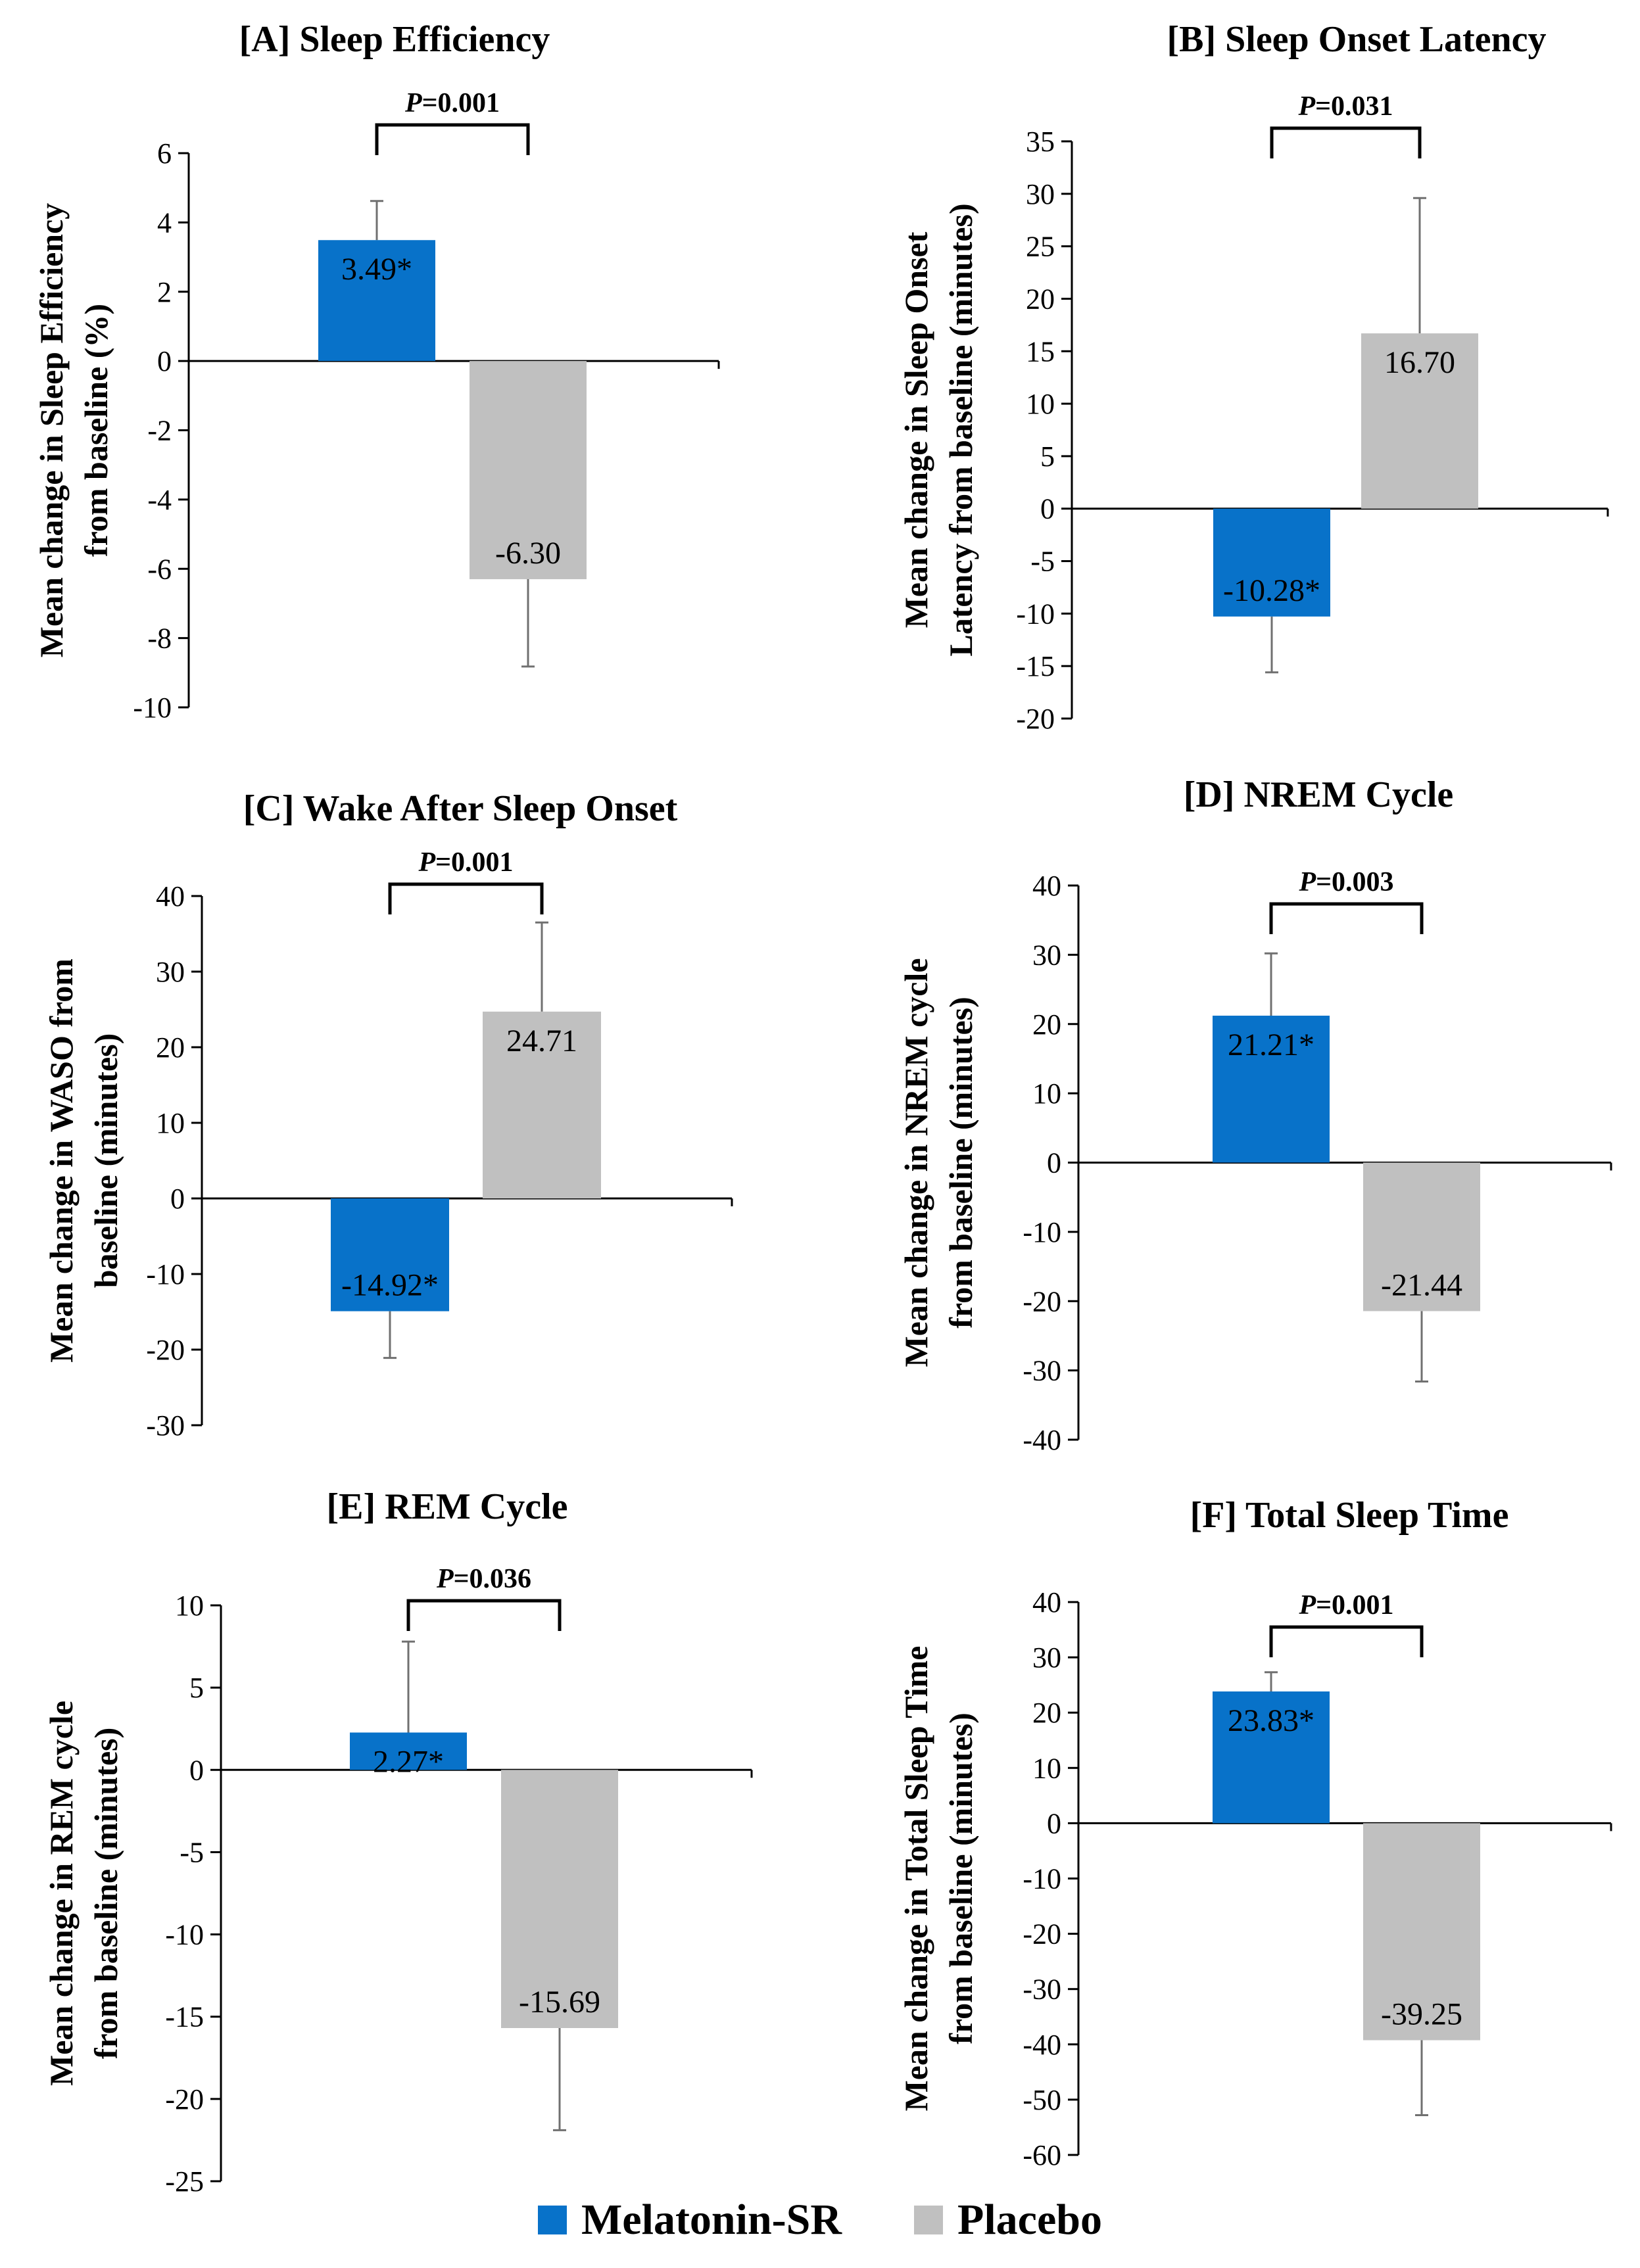 The image size is (1640, 2268). I want to click on y-tick-label: -40, so click(1042, 2045).